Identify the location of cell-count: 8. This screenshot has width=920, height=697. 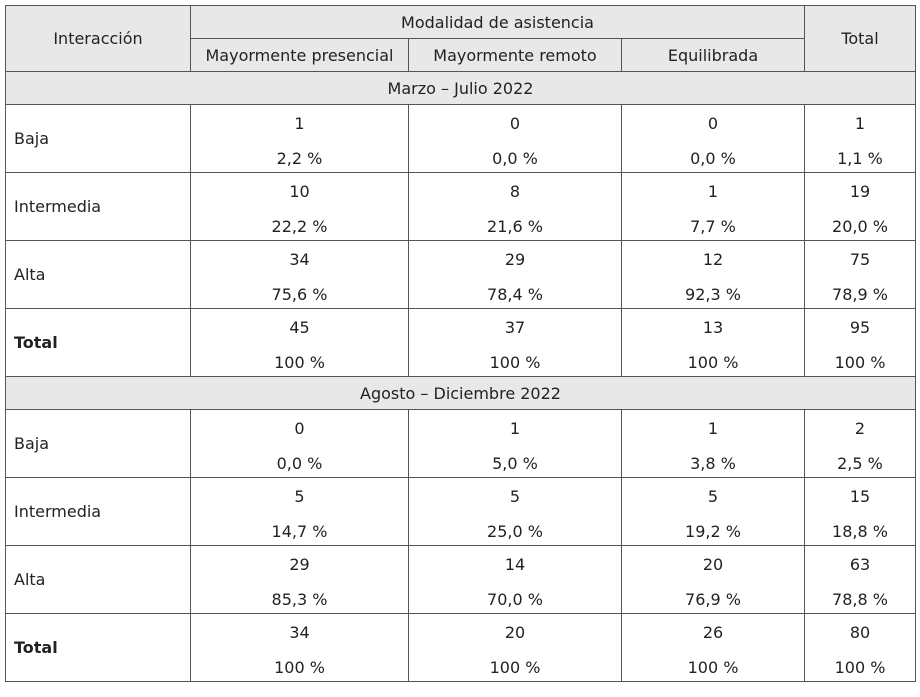
(515, 191).